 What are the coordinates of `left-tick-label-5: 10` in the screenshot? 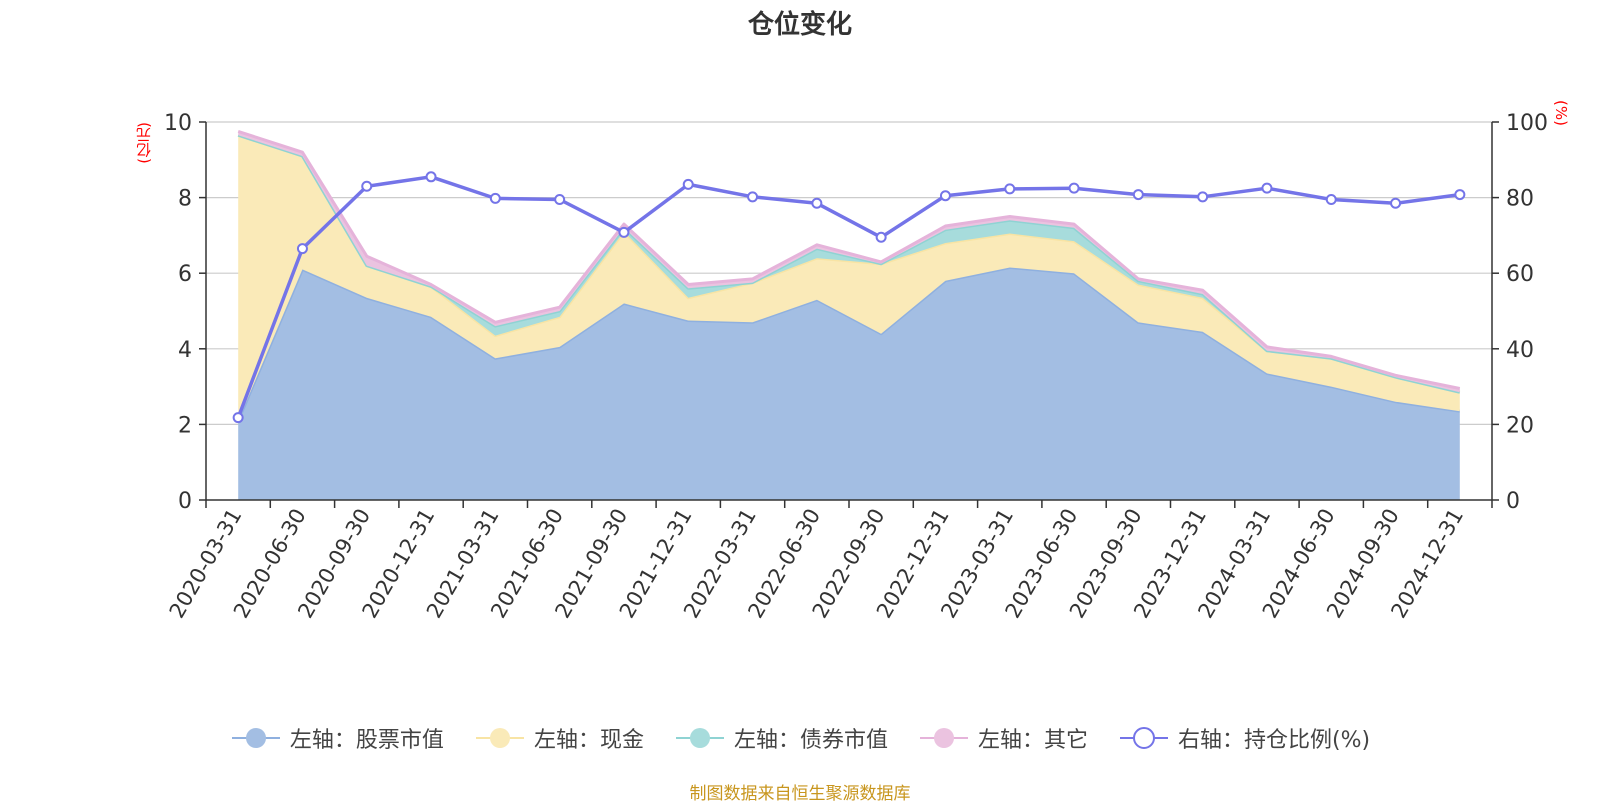 It's located at (178, 123).